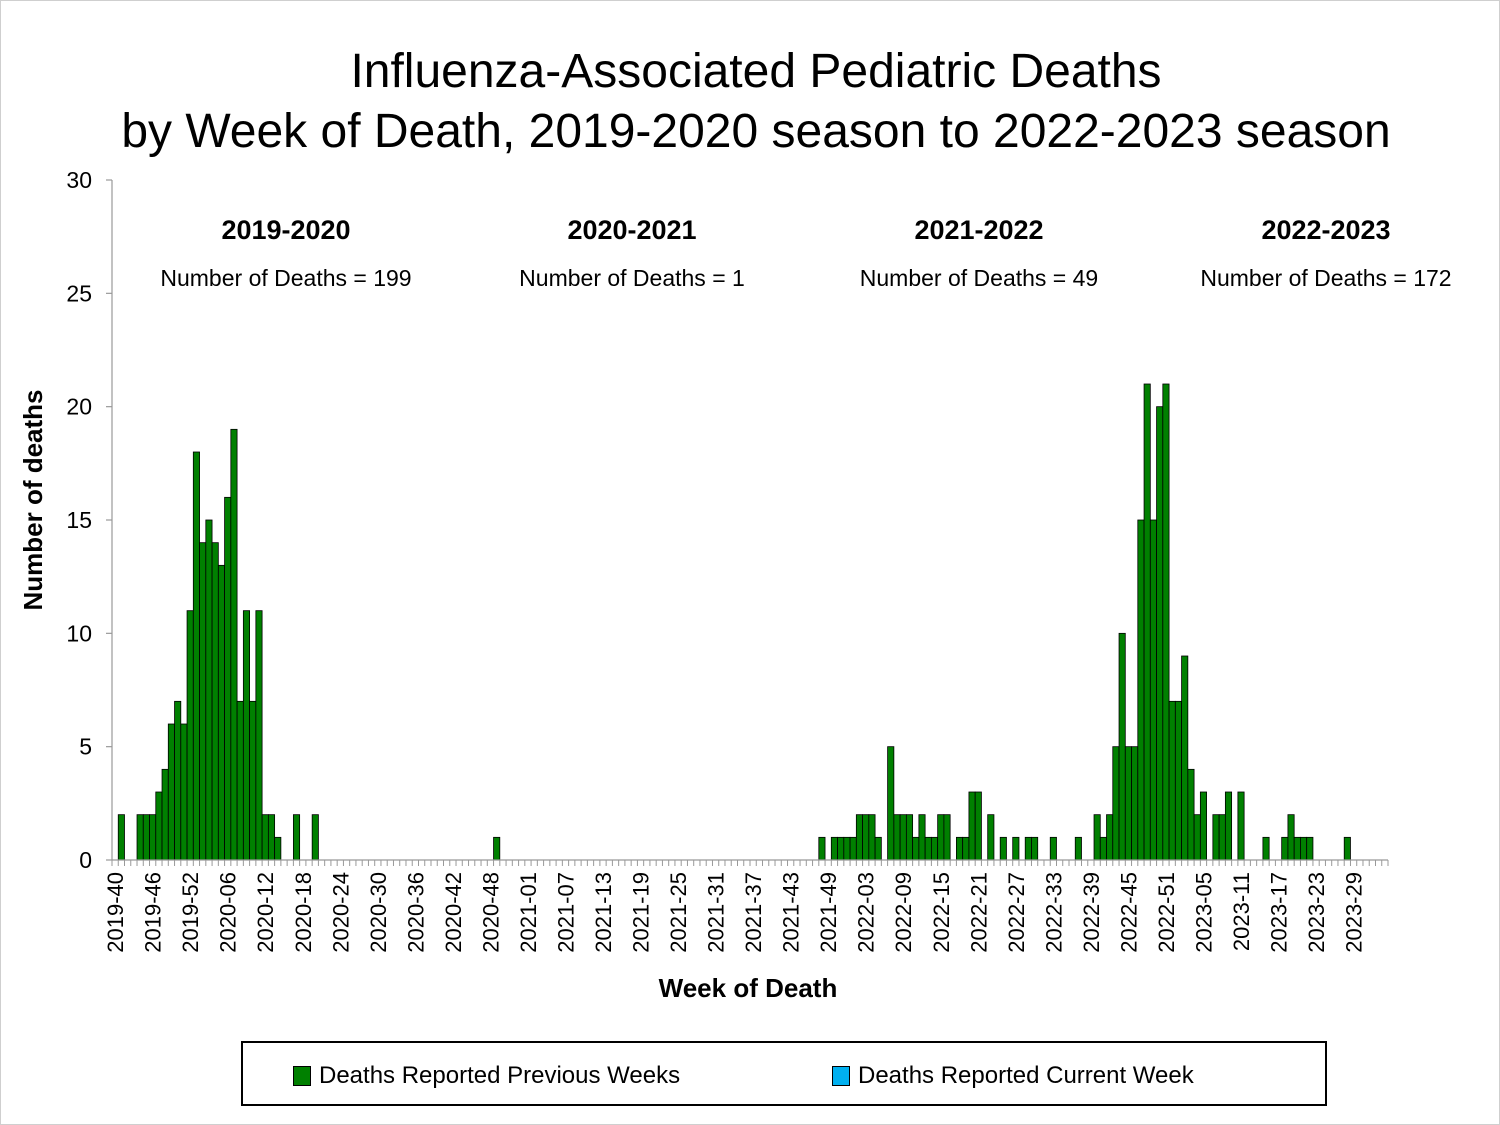 Image resolution: width=1500 pixels, height=1125 pixels. I want to click on x-tick-label-2022-15: 2022-15, so click(941, 912).